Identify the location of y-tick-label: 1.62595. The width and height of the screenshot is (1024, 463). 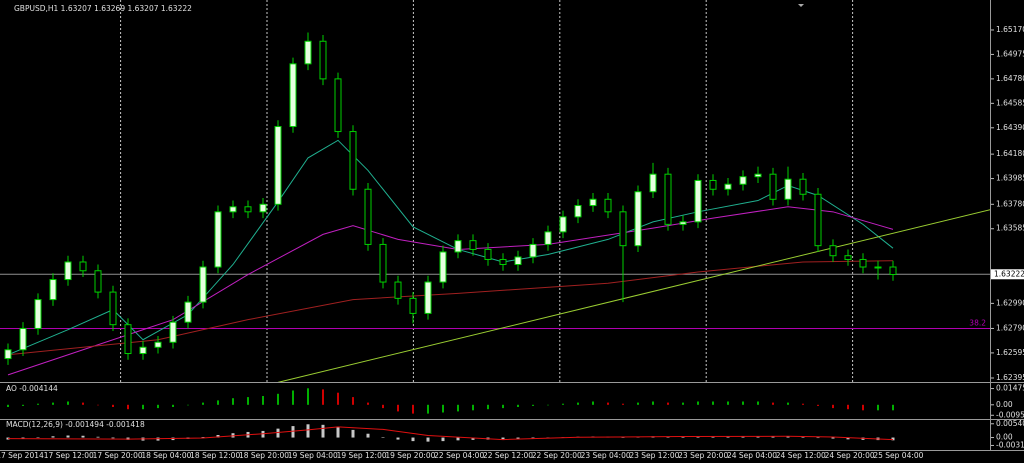
(1010, 352).